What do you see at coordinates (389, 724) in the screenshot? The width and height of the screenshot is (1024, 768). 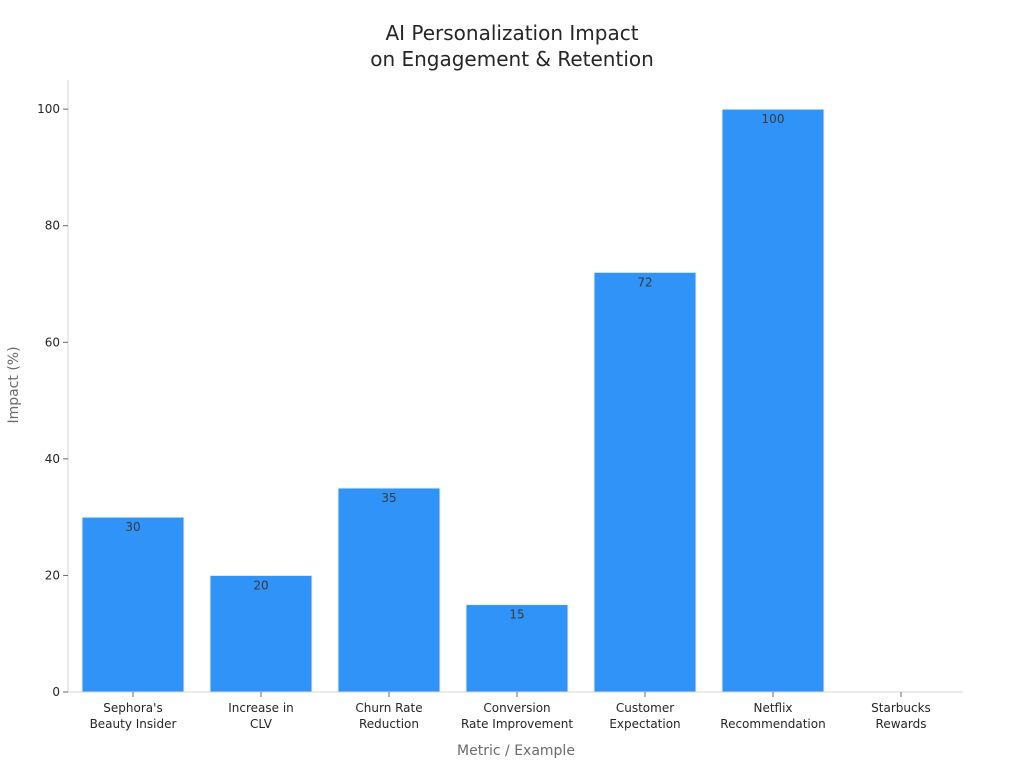 I see `x-tick-label: Reduction` at bounding box center [389, 724].